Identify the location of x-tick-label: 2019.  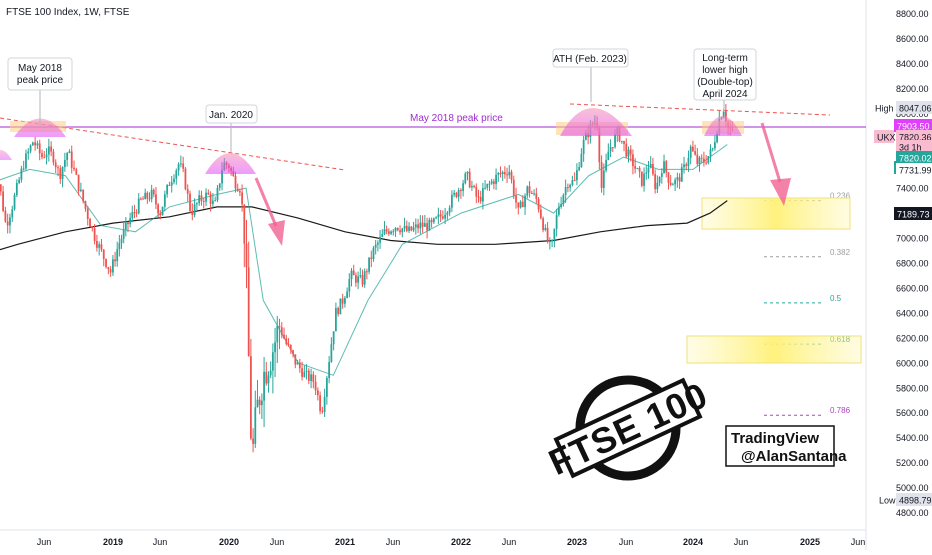
(113, 542).